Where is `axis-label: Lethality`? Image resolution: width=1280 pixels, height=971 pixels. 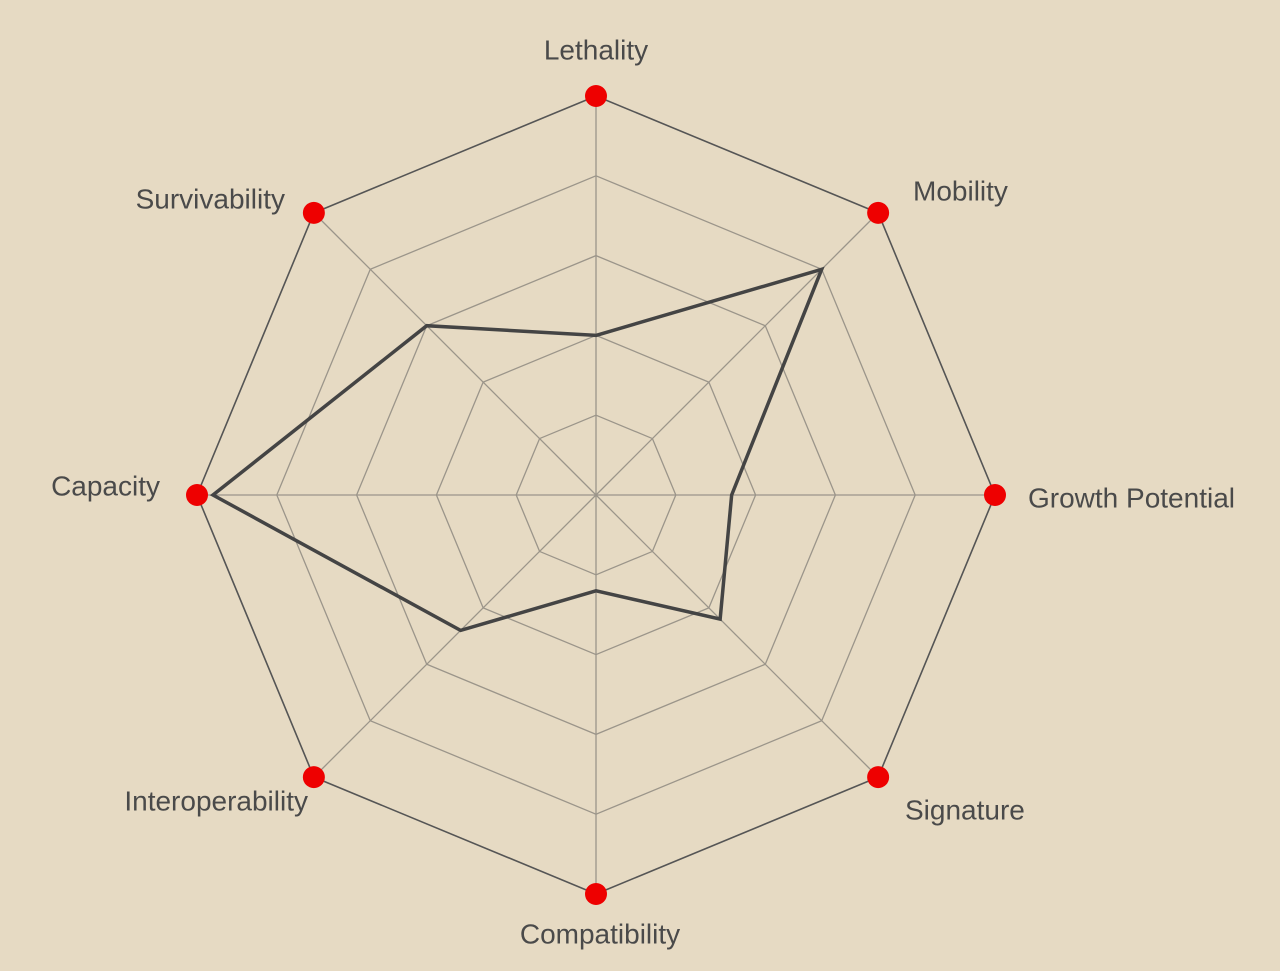 axis-label: Lethality is located at coordinates (596, 49).